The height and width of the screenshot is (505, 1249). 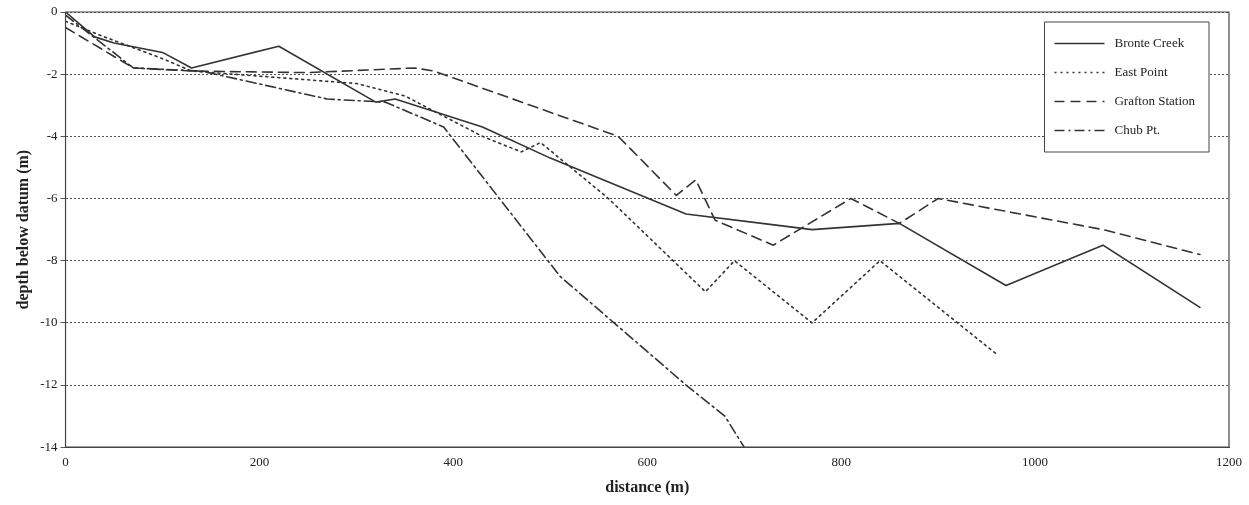 What do you see at coordinates (1149, 42) in the screenshot?
I see `legend-label: Bronte Creek` at bounding box center [1149, 42].